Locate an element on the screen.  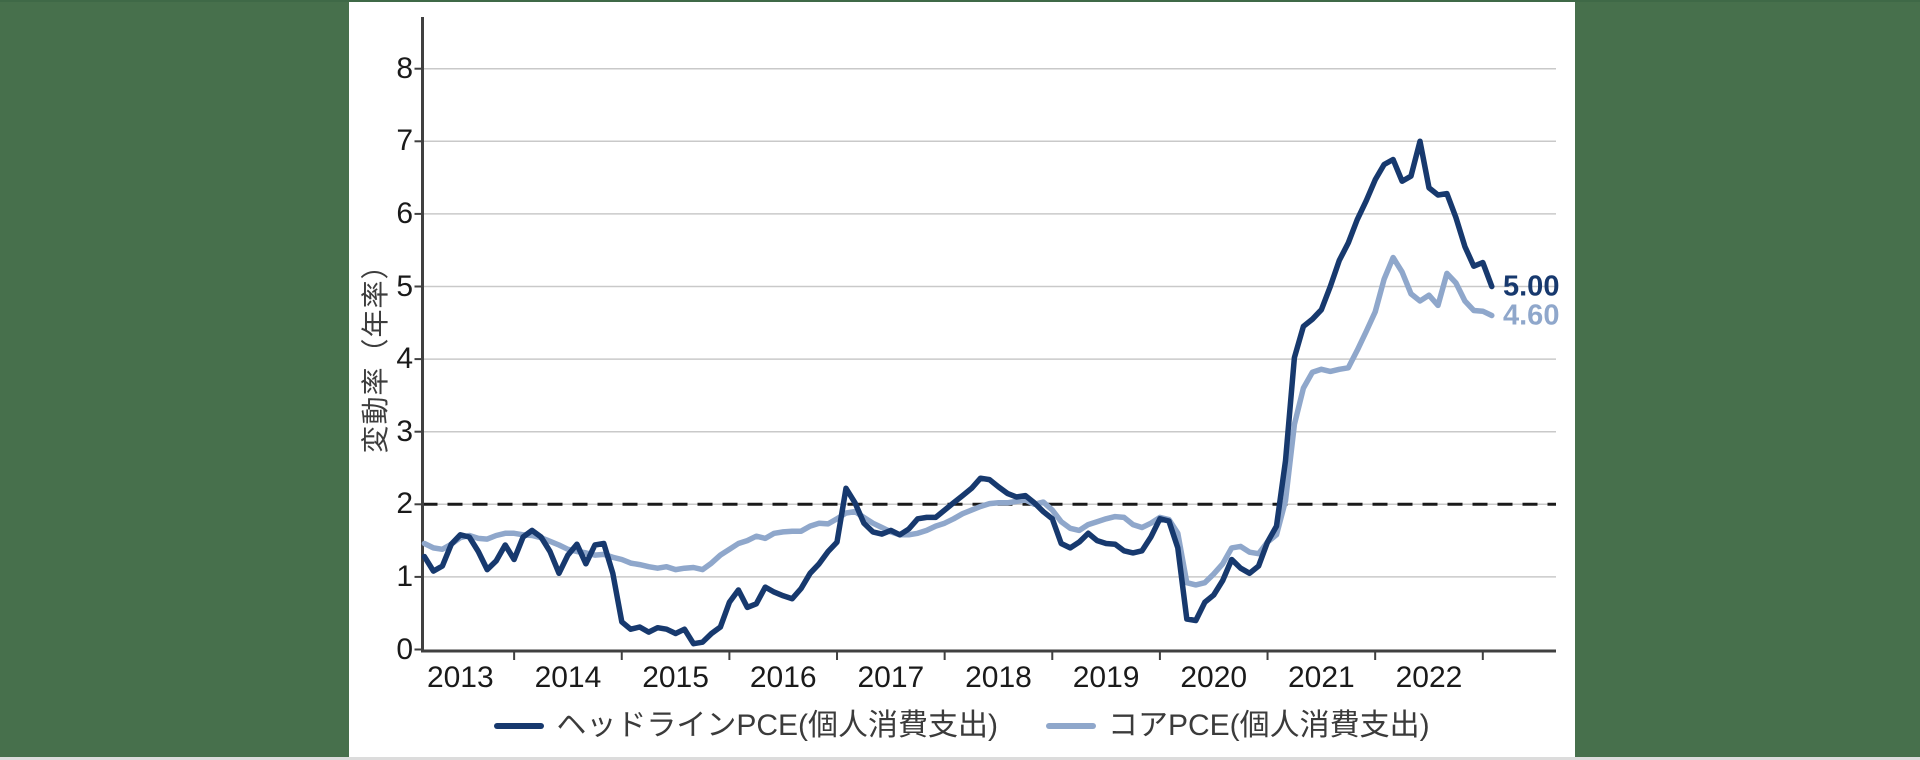
y-axis-tick-label: 3 is located at coordinates (404, 431).